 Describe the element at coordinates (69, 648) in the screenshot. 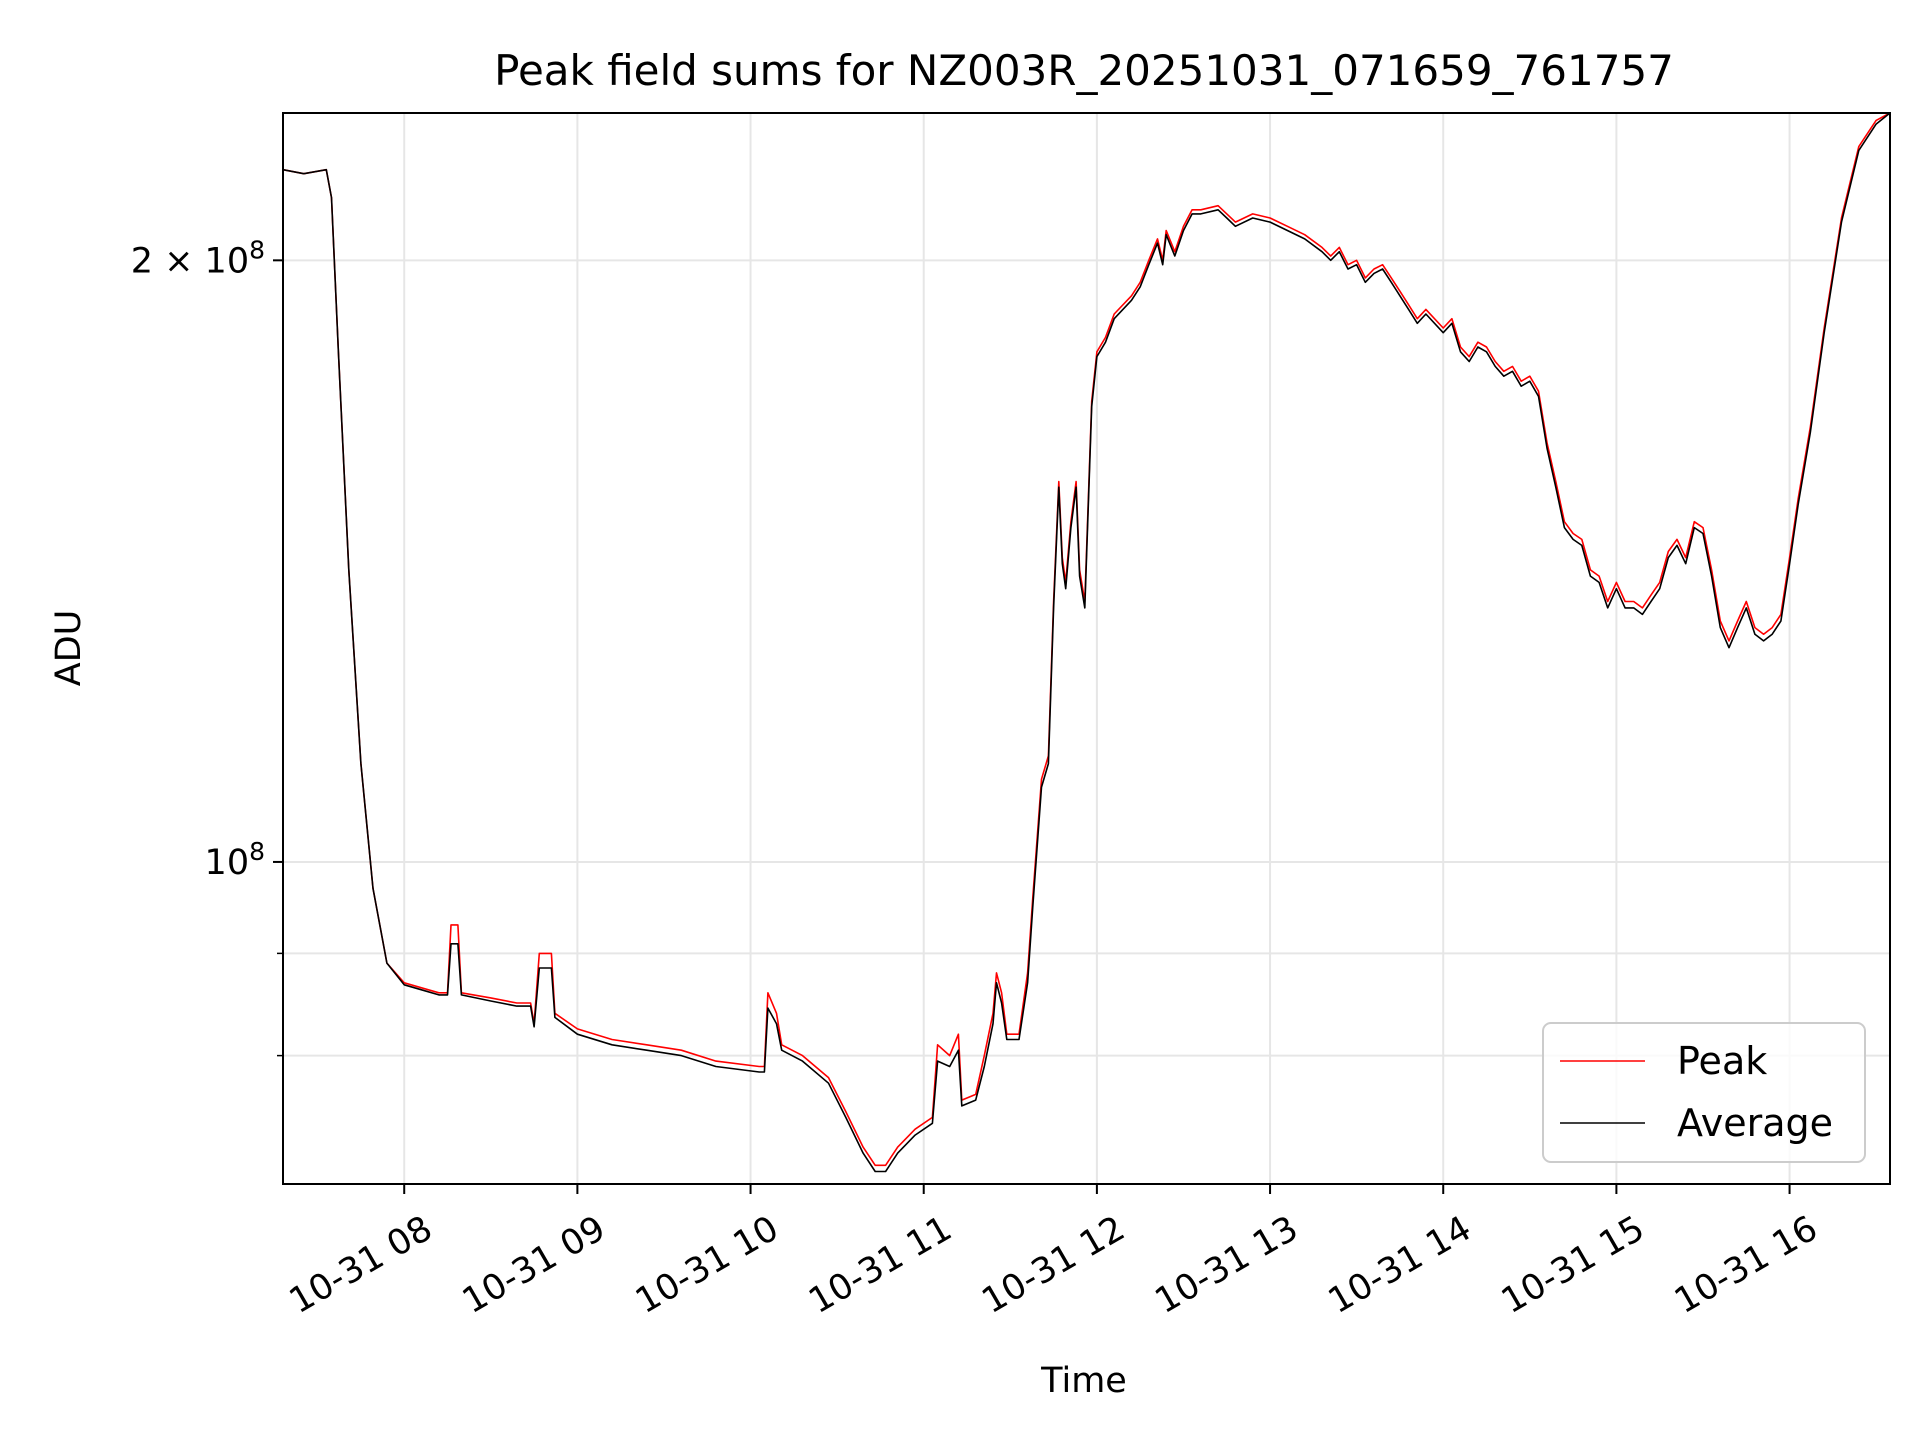

I see `y-axis-label: ADU` at that location.